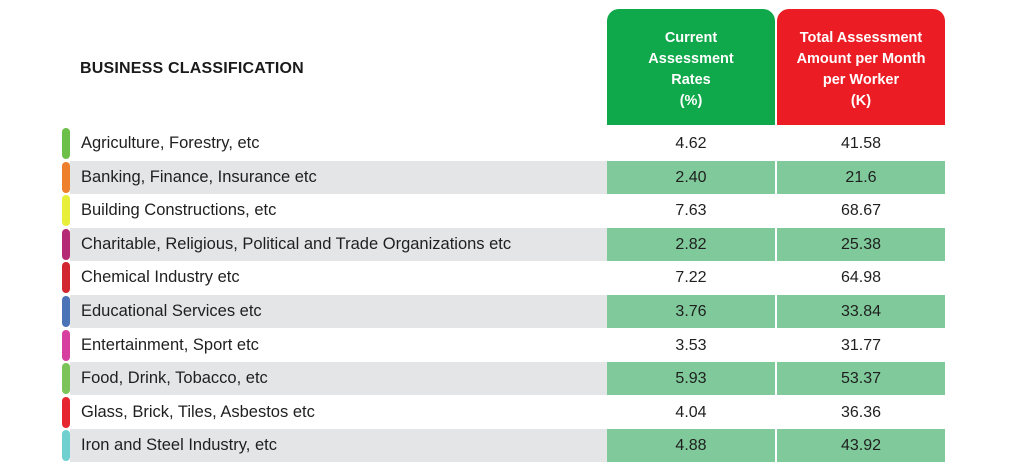 The image size is (1024, 465). I want to click on business-classification-label: Entertainment, Sport etc, so click(170, 344).